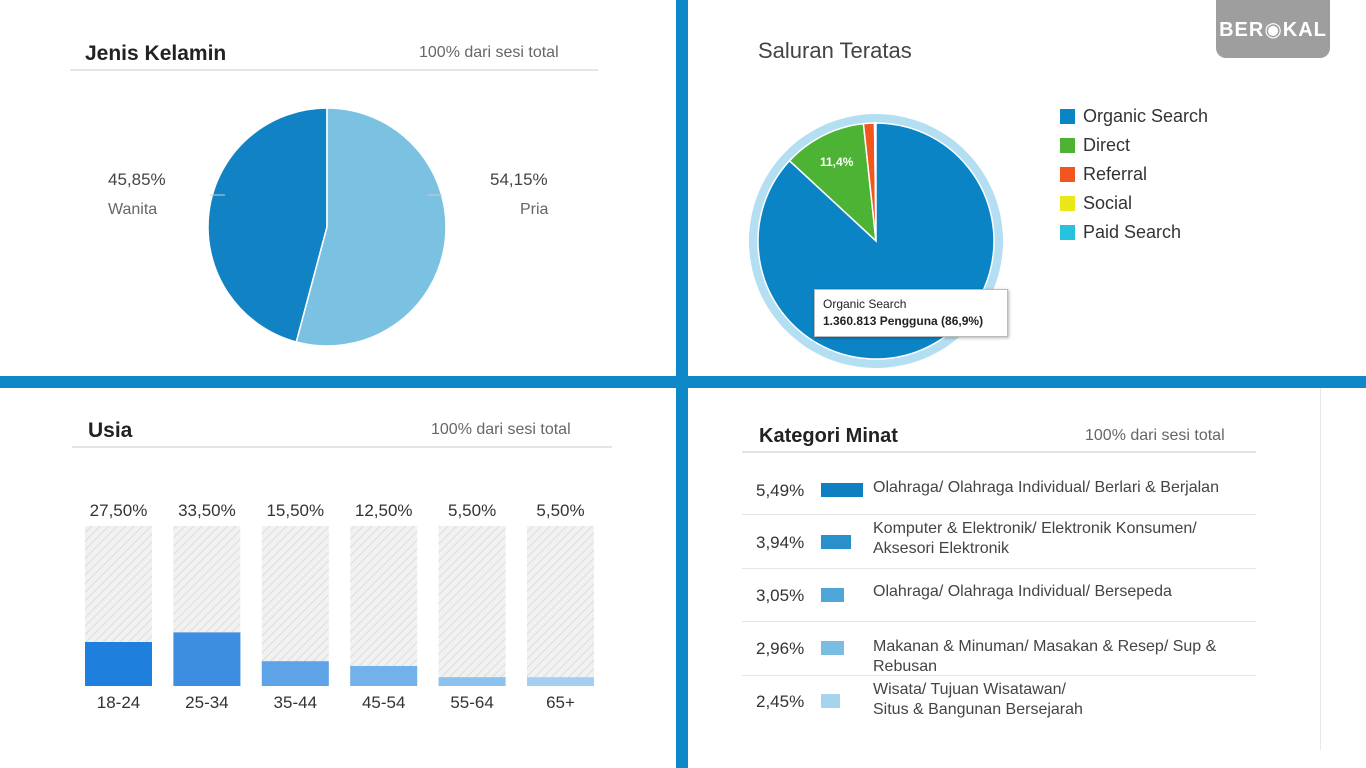 This screenshot has height=768, width=1366. Describe the element at coordinates (837, 162) in the screenshot. I see `channel-slice-label: 11,4%` at that location.